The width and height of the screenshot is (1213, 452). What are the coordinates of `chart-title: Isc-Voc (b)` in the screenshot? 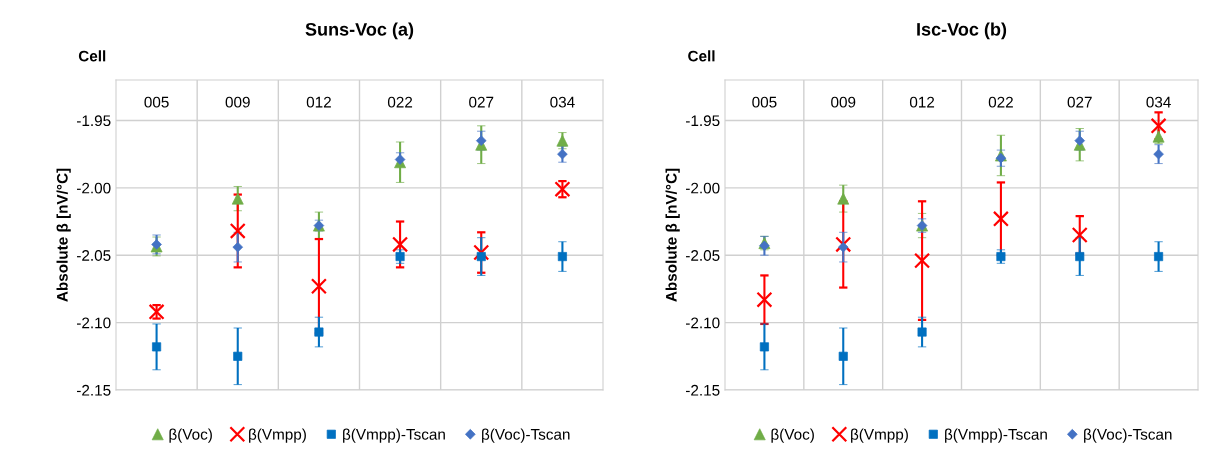 It's located at (962, 31).